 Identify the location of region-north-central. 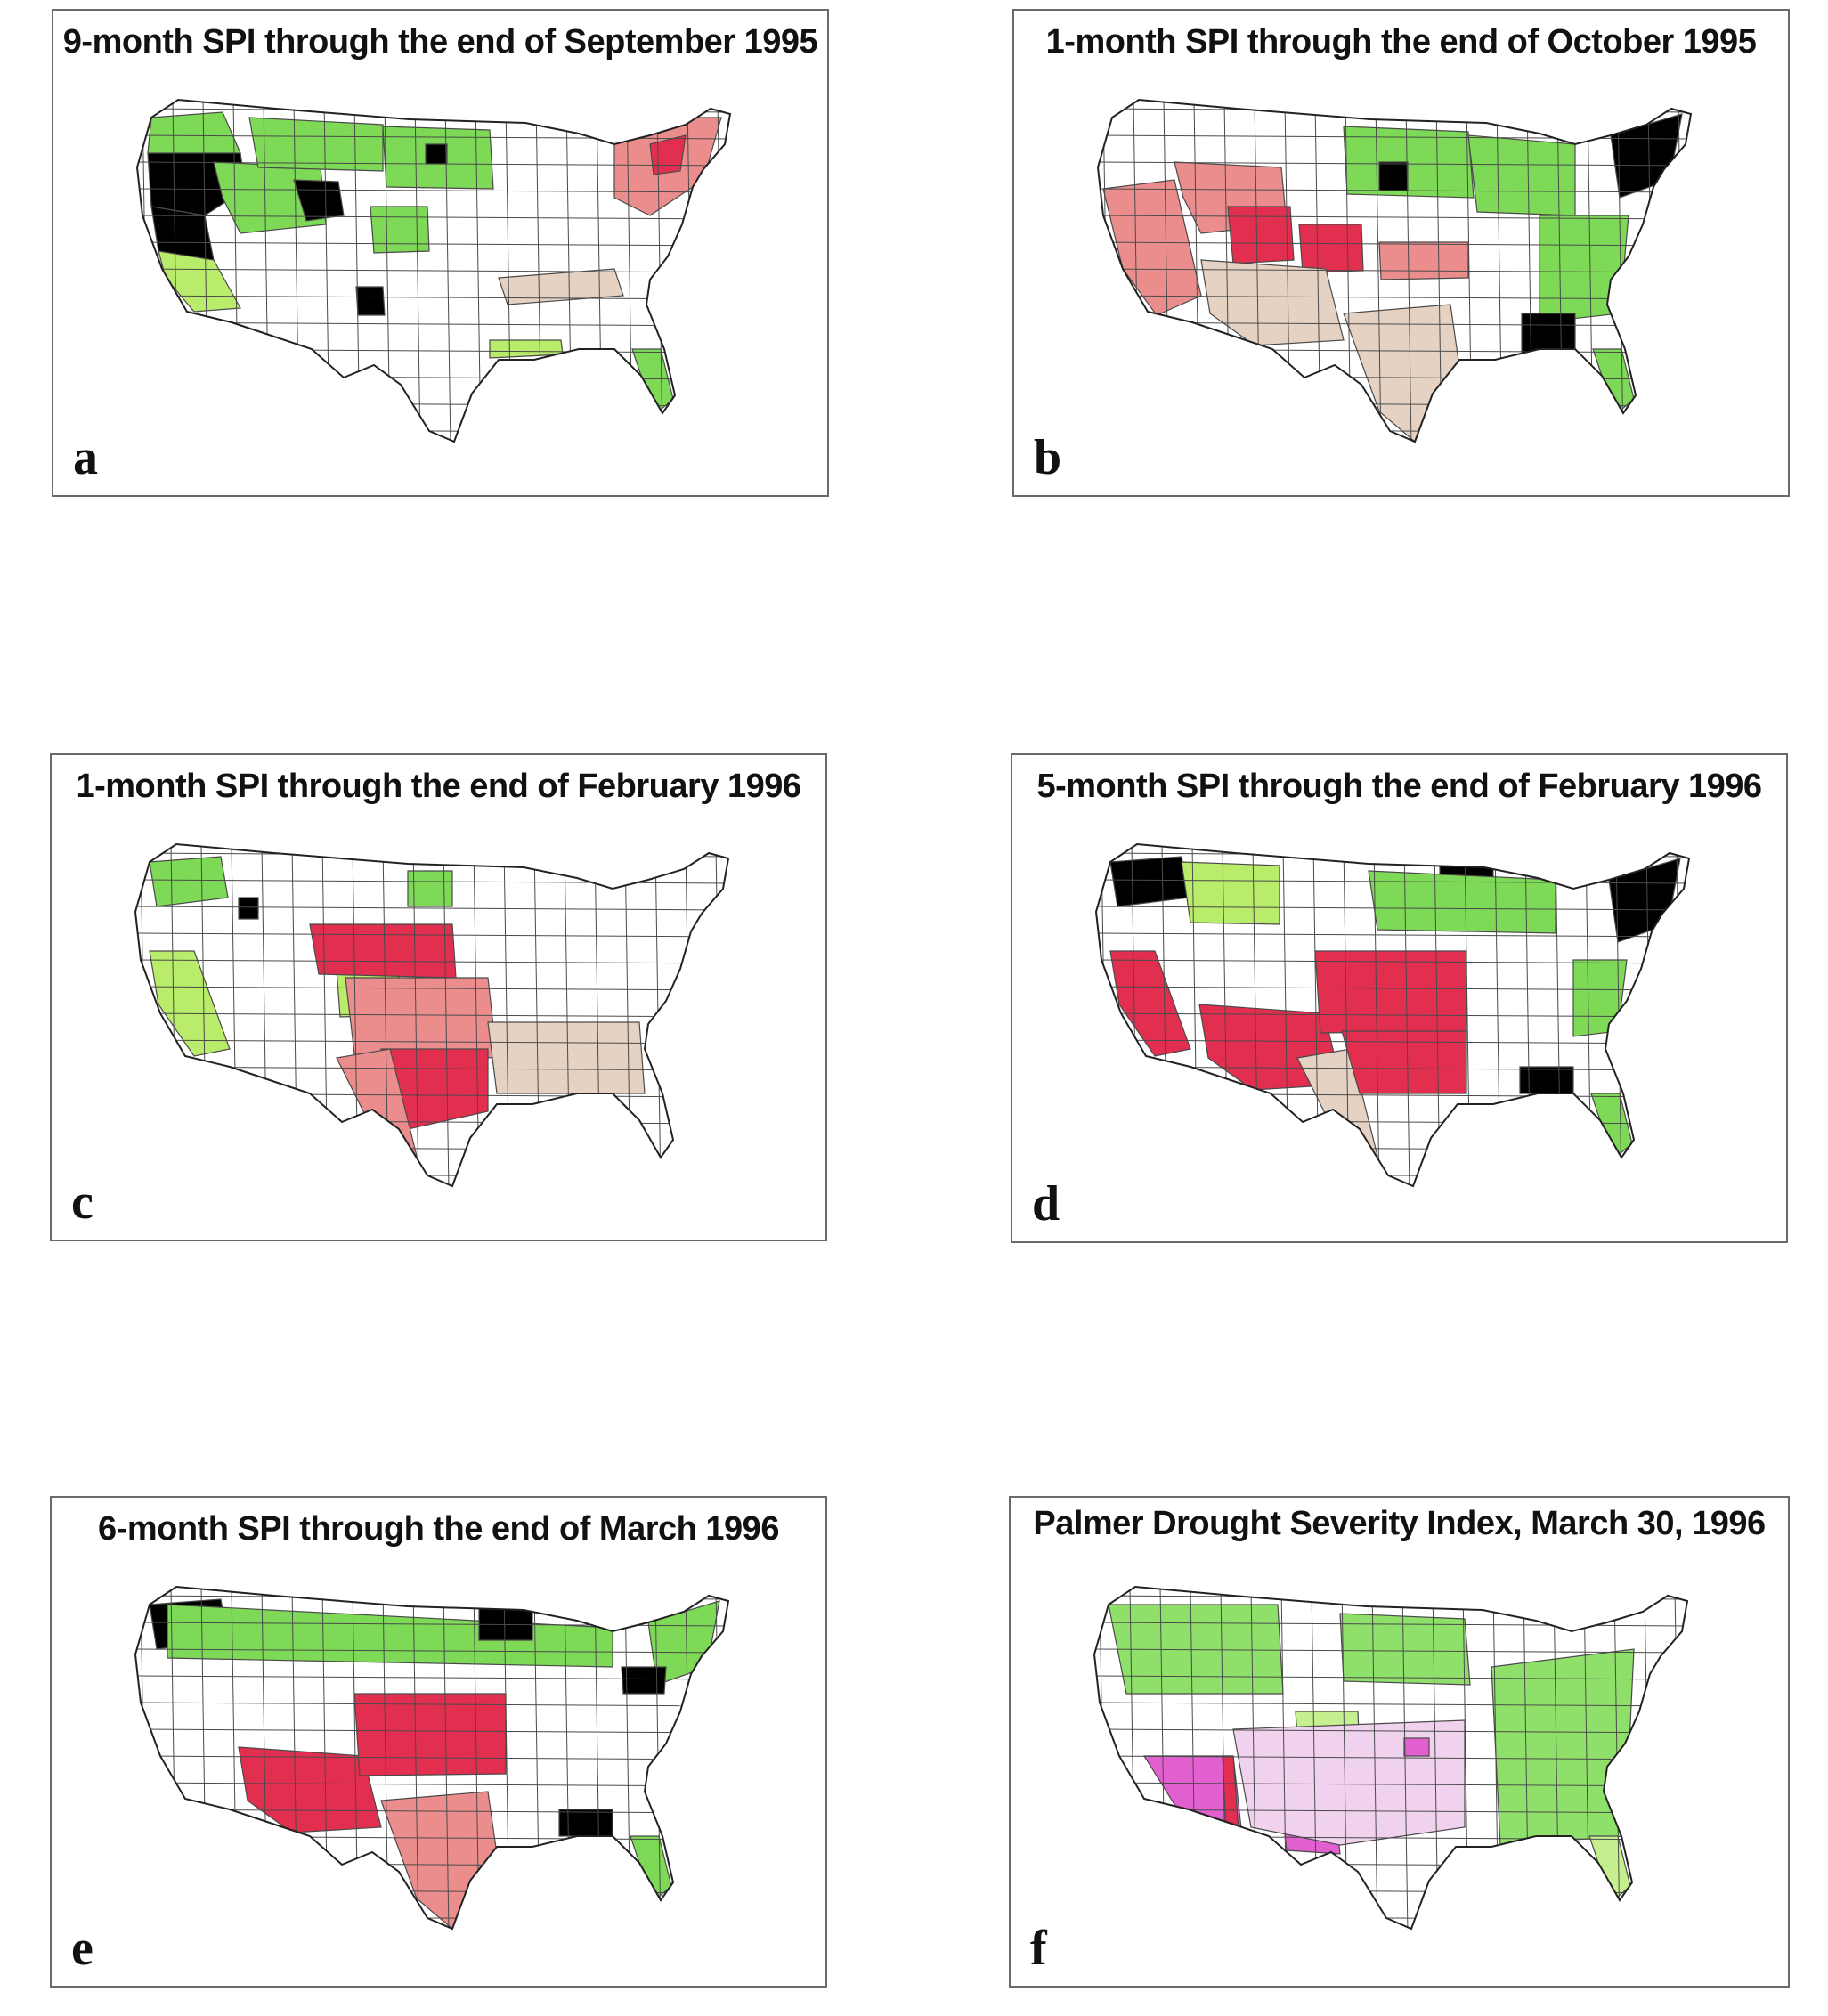
(1462, 902).